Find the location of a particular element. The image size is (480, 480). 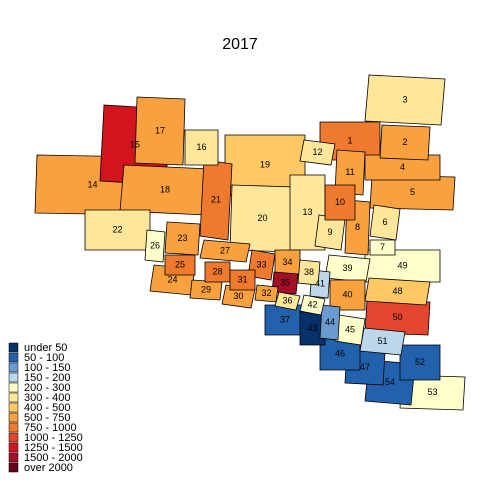

region-label: 19 is located at coordinates (265, 164).